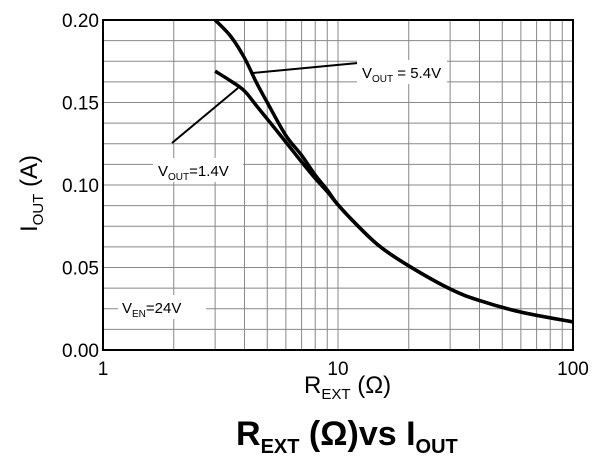 Image resolution: width=605 pixels, height=461 pixels. I want to click on y-tick-label: 0.15, so click(80, 104).